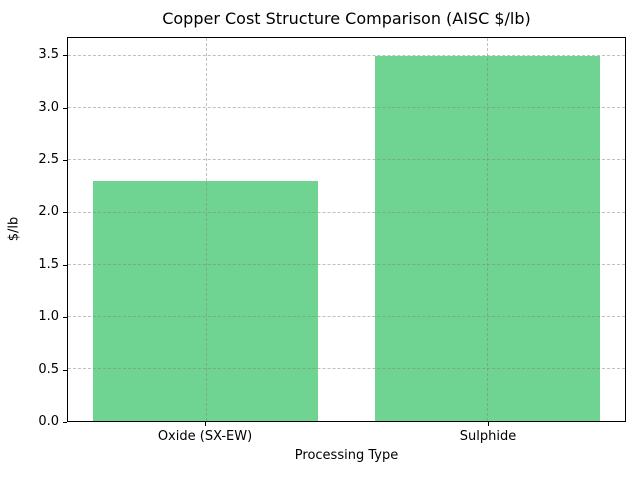 This screenshot has height=480, width=640. I want to click on x-tick-label: Sulphide, so click(488, 436).